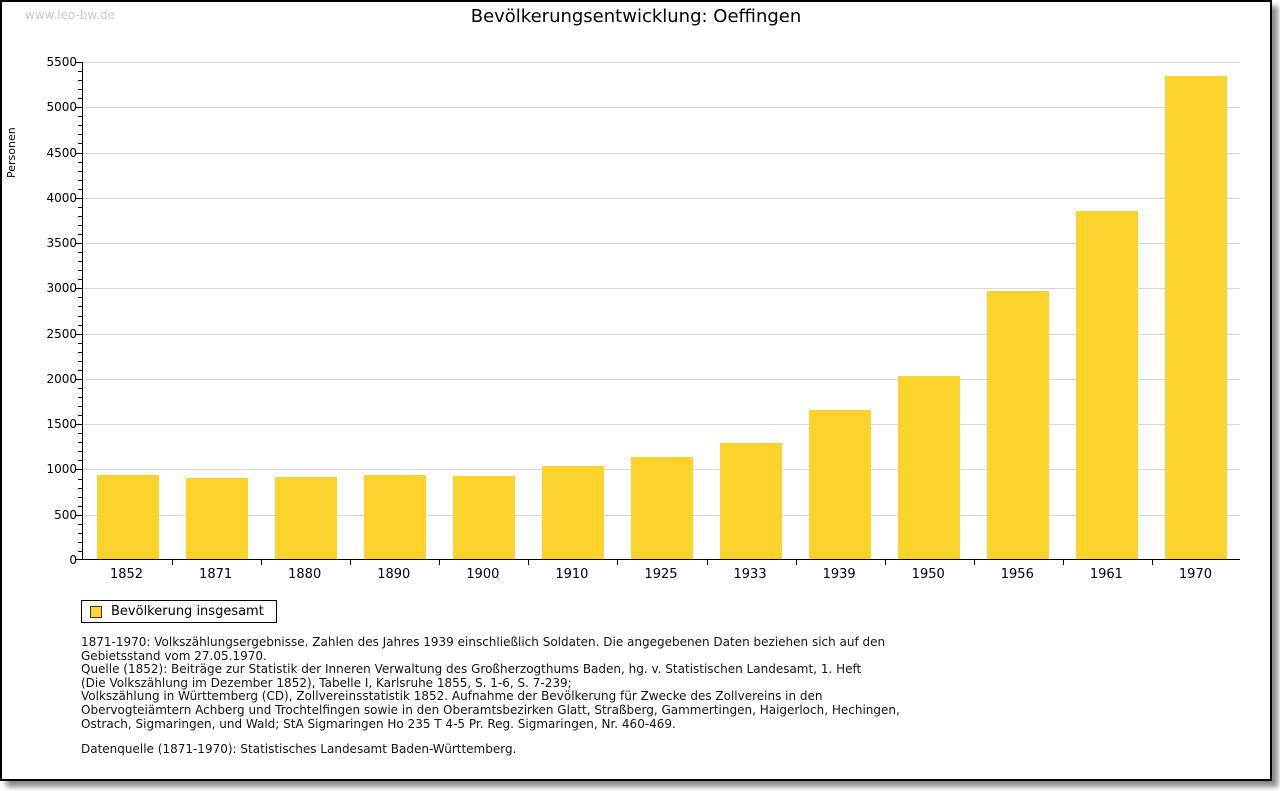 This screenshot has width=1280, height=791. Describe the element at coordinates (65, 514) in the screenshot. I see `y-axis-tick-label: 500` at that location.